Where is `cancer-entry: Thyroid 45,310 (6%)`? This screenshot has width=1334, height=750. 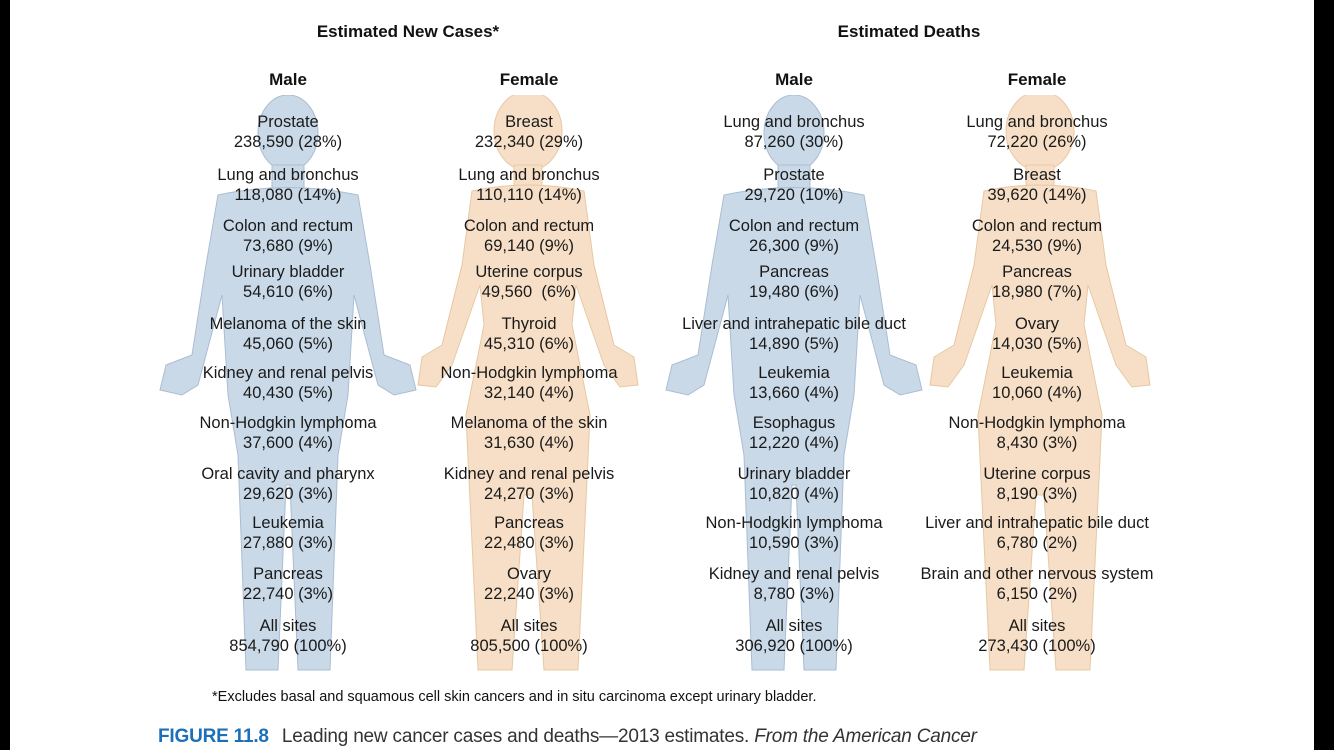 cancer-entry: Thyroid 45,310 (6%) is located at coordinates (529, 334).